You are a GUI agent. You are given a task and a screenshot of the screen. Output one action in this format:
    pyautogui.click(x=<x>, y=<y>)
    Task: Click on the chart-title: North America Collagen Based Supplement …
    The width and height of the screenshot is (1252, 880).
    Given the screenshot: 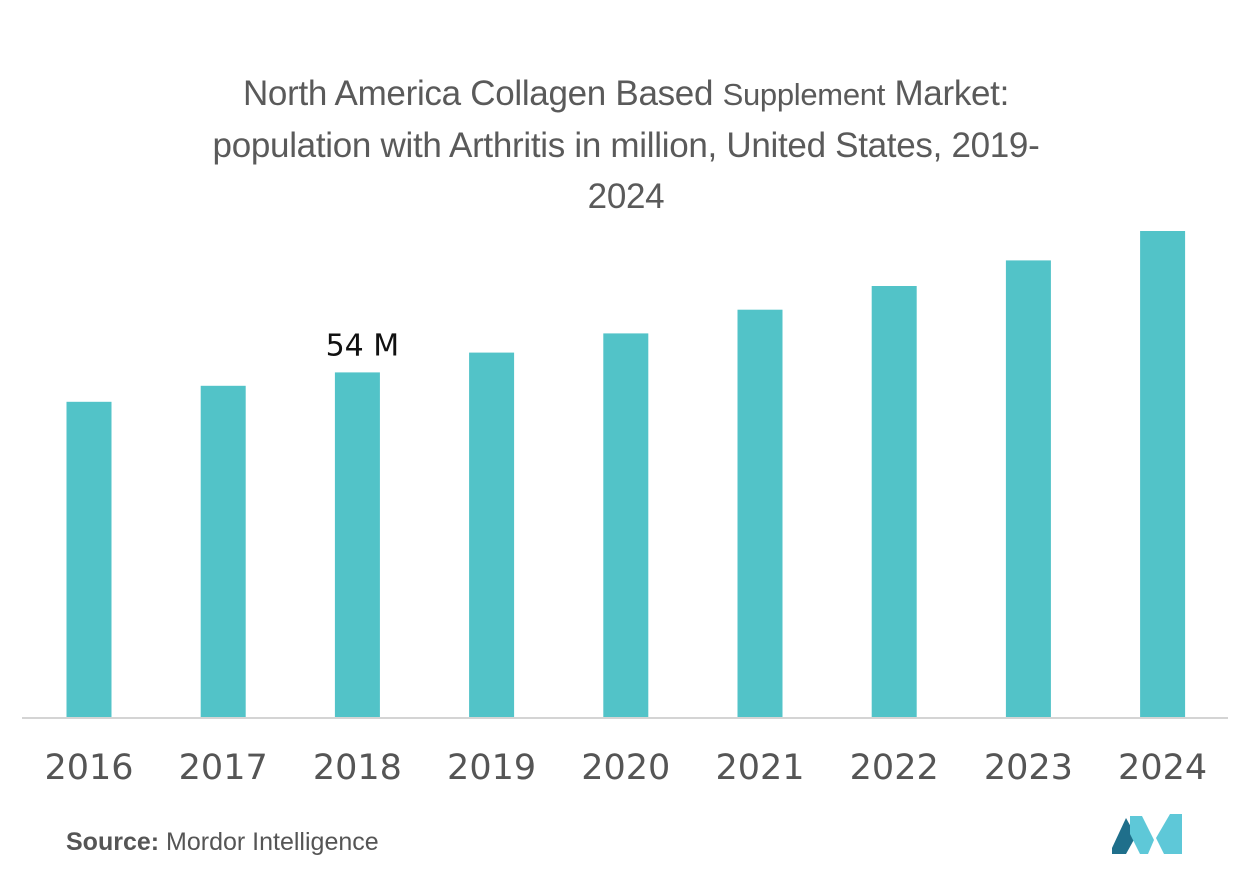 What is the action you would take?
    pyautogui.click(x=626, y=145)
    